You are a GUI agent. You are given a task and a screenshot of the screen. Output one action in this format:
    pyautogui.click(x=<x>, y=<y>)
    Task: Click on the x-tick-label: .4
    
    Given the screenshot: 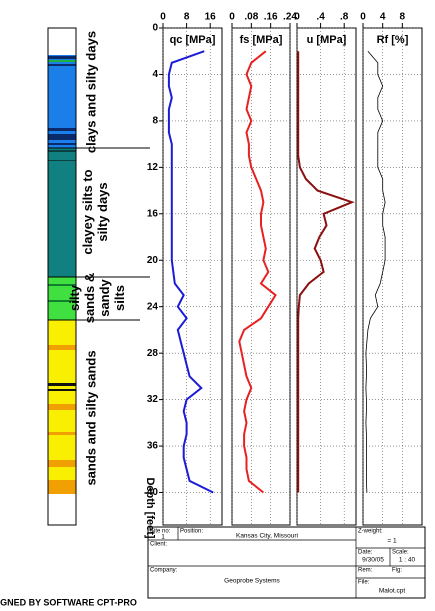 What is the action you would take?
    pyautogui.click(x=320, y=17)
    